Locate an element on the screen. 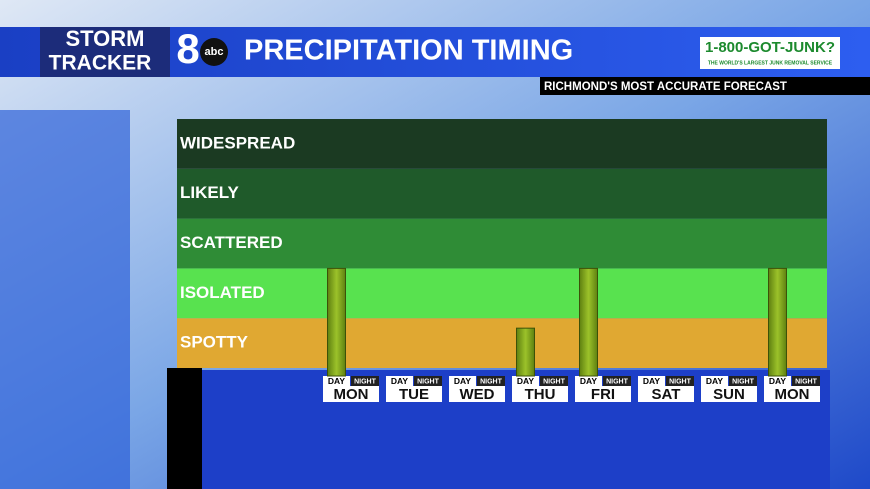  network: abc is located at coordinates (214, 52).